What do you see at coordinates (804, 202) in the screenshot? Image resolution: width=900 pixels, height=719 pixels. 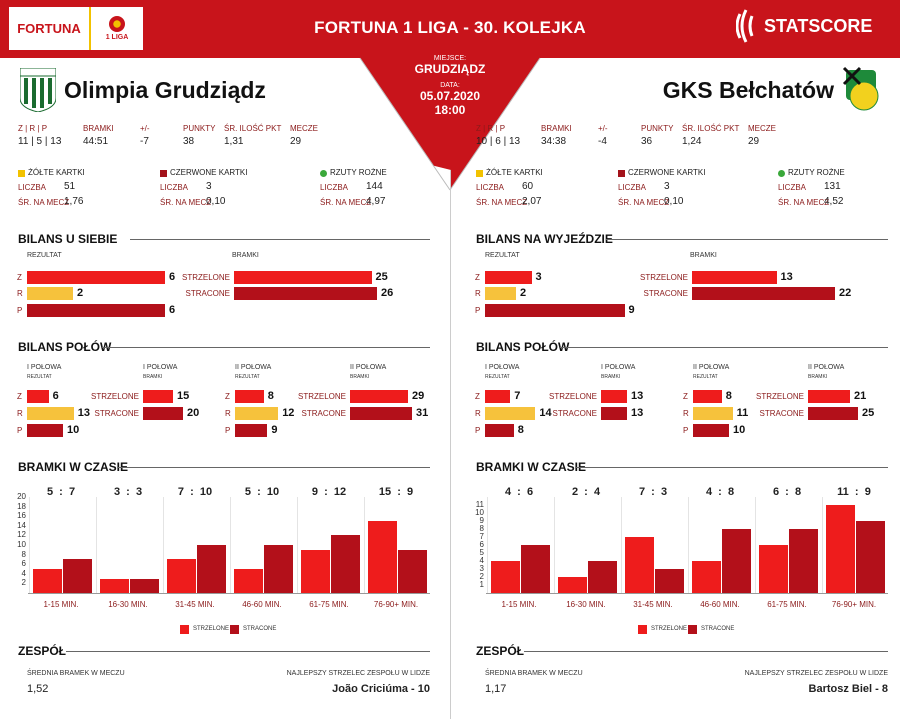 I see `away-corners-avg-label: ŚR. NA MECZ` at bounding box center [804, 202].